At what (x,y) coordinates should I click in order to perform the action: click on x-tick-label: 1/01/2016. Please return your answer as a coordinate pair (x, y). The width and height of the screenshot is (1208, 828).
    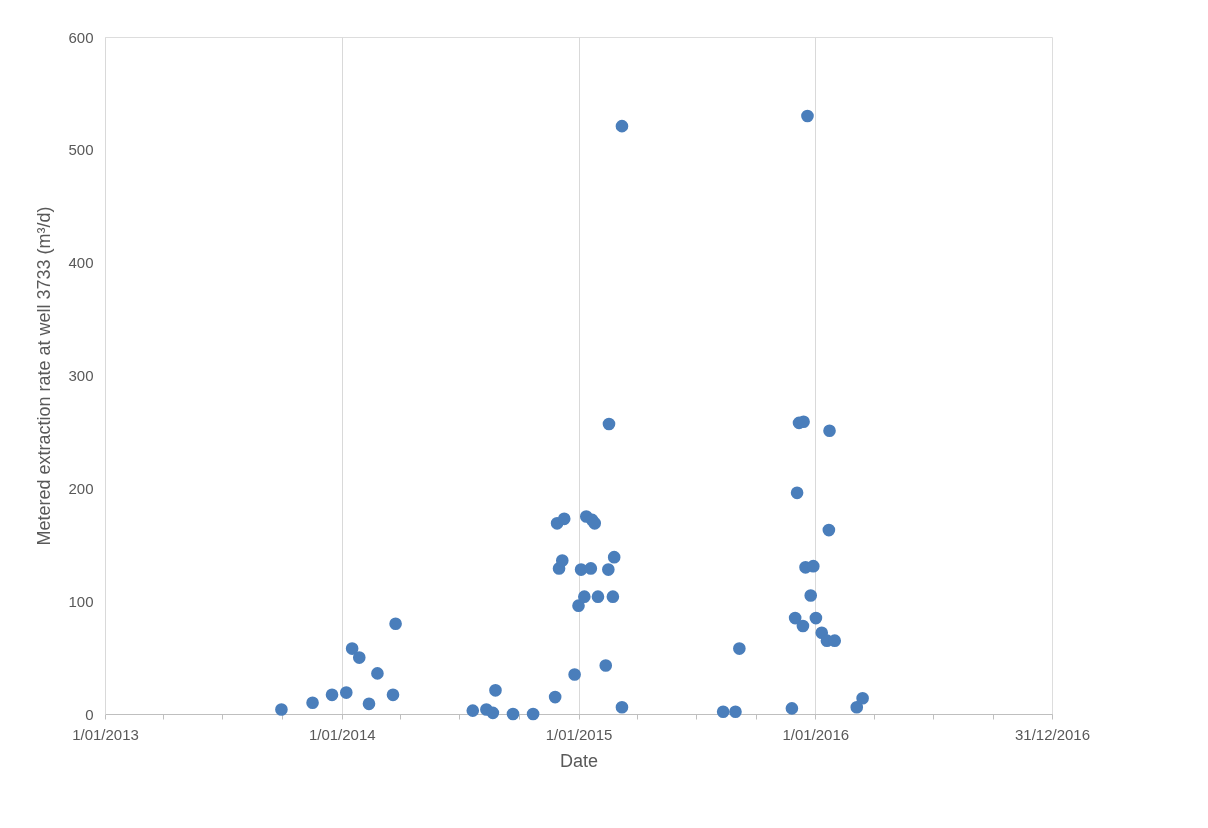
    Looking at the image, I should click on (816, 734).